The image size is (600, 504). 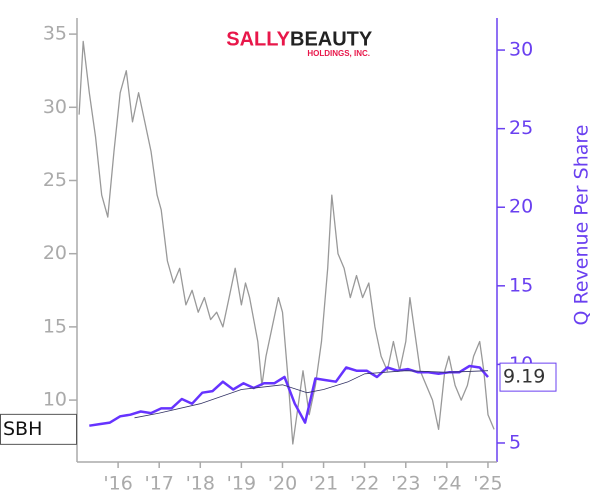 What do you see at coordinates (22, 429) in the screenshot?
I see `ticker-label: SBH` at bounding box center [22, 429].